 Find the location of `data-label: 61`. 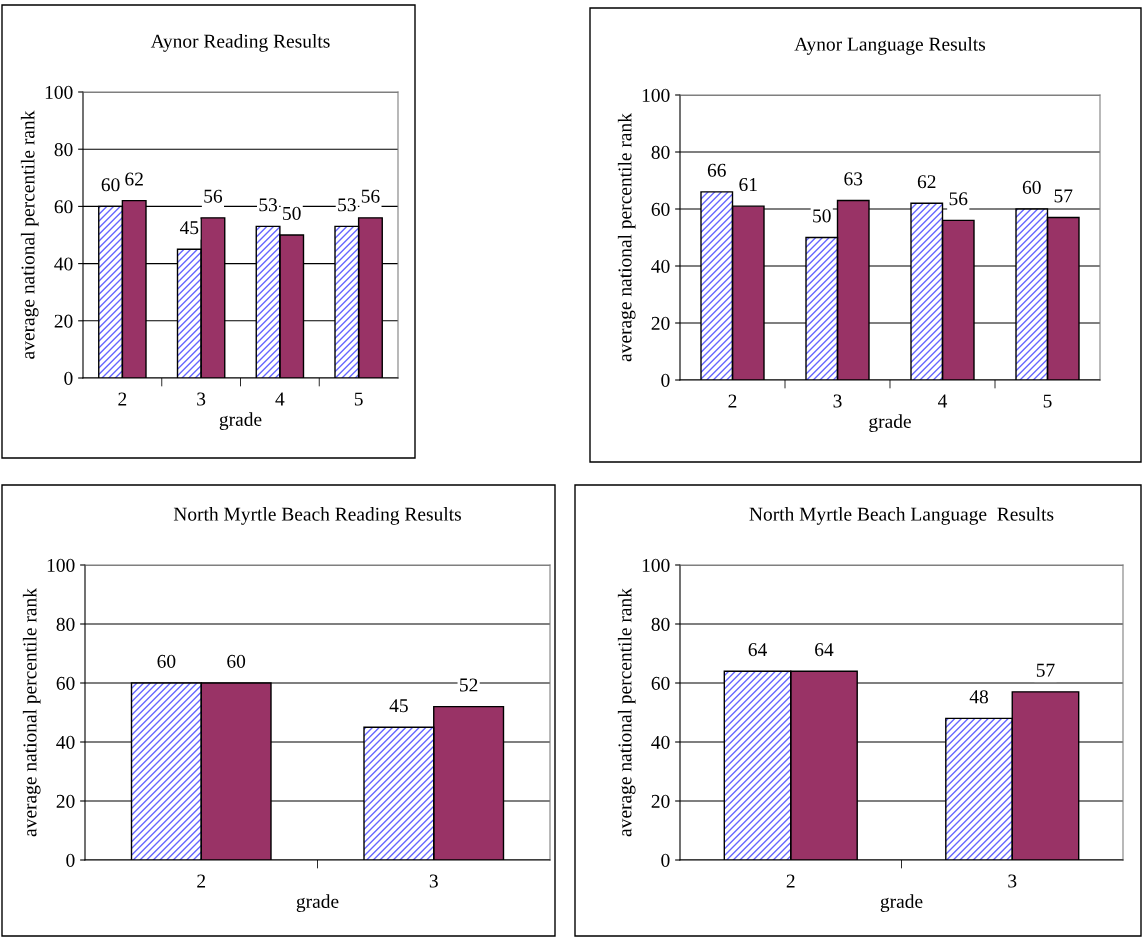

data-label: 61 is located at coordinates (748, 185).